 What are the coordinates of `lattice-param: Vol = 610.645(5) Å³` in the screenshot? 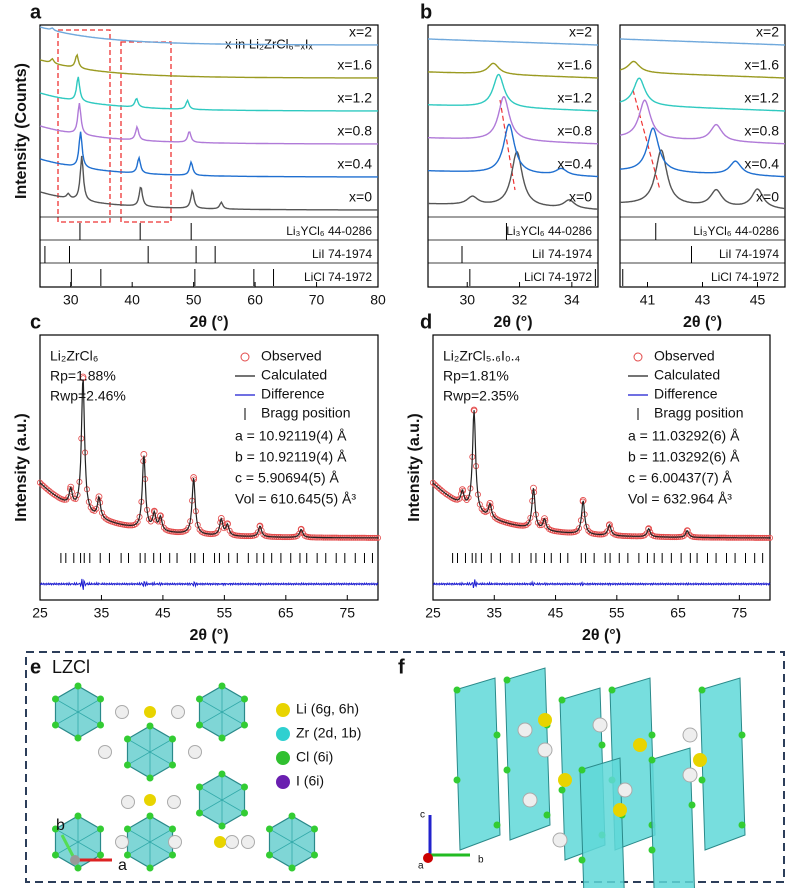 It's located at (295, 499).